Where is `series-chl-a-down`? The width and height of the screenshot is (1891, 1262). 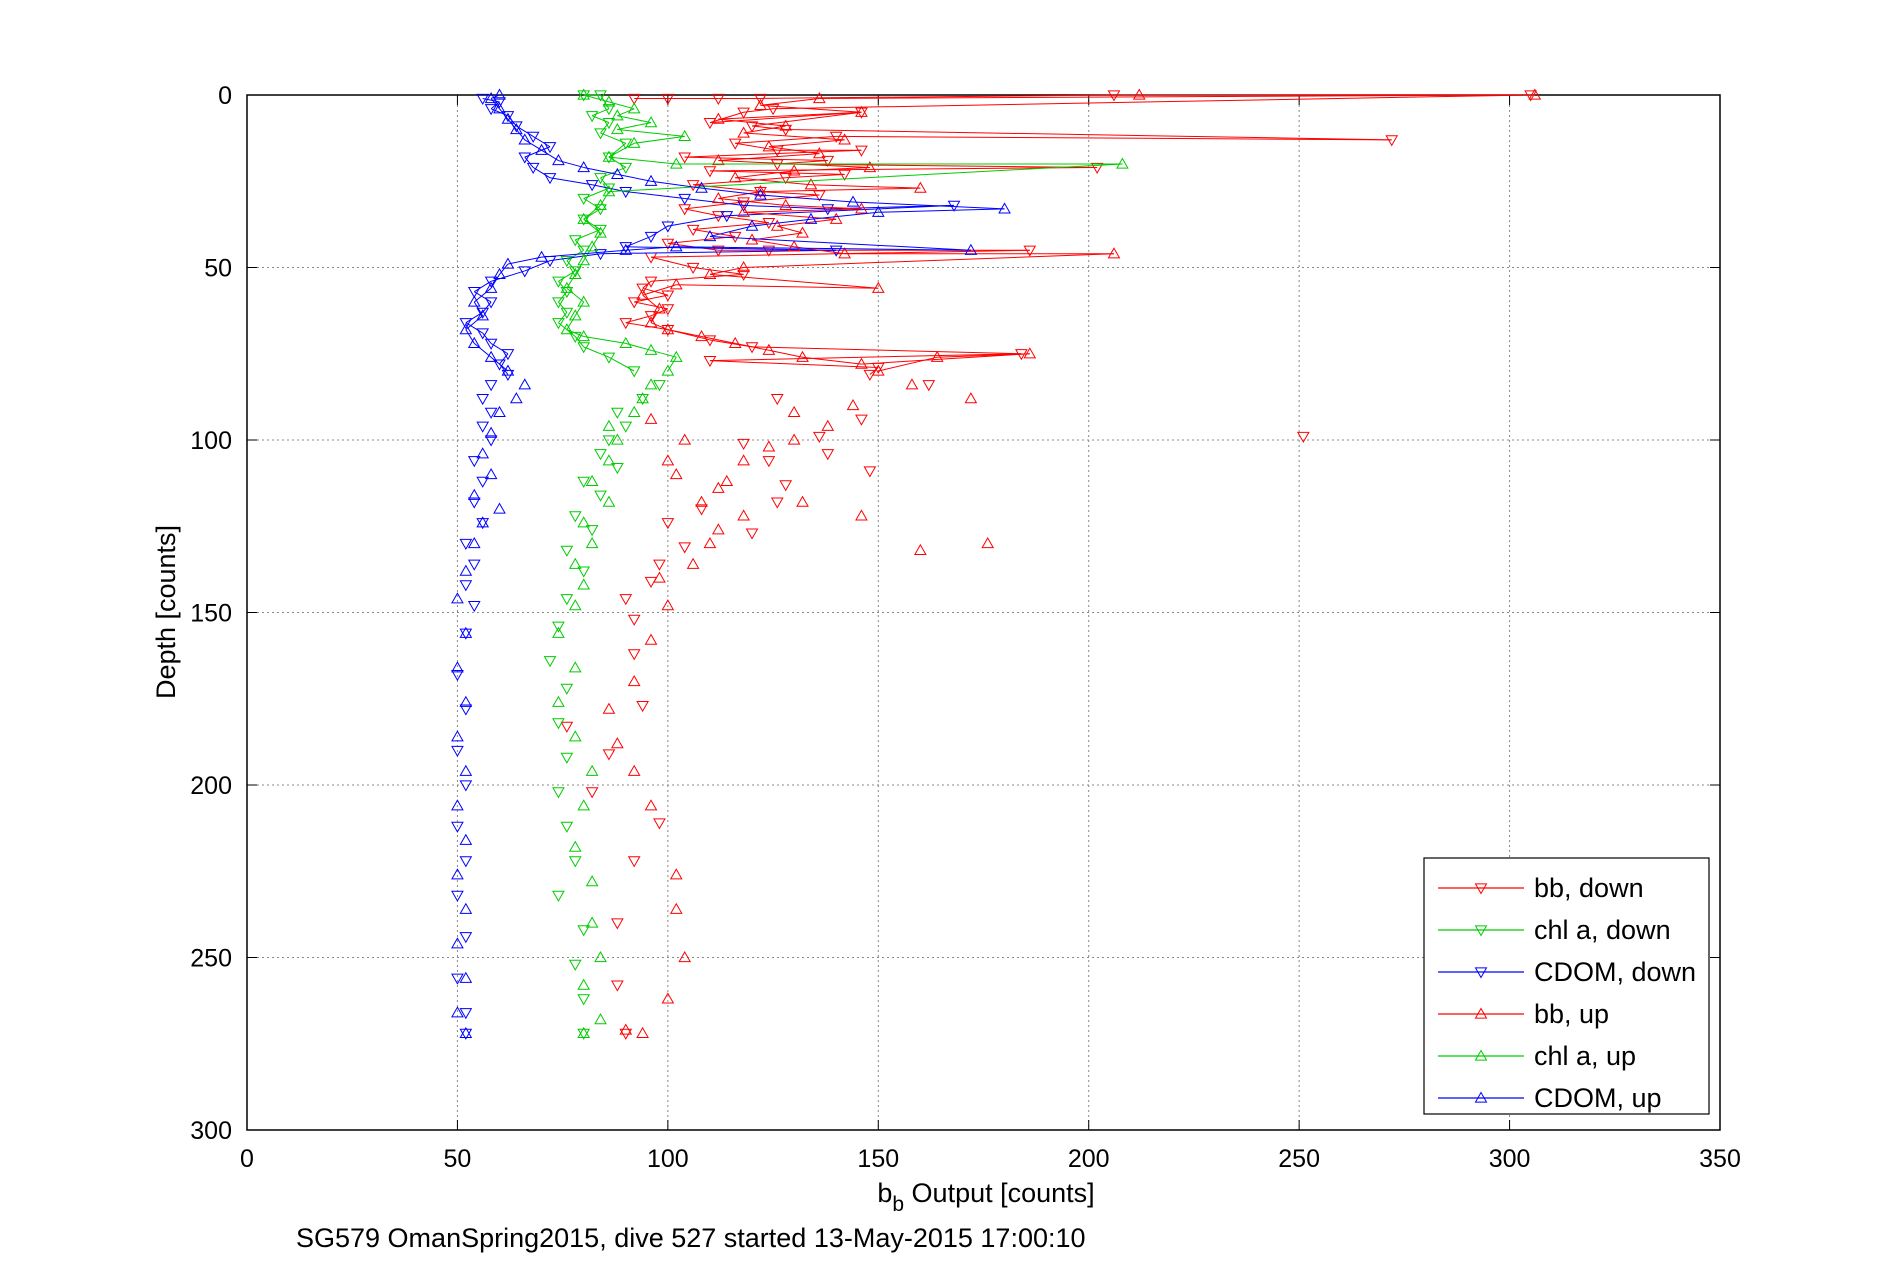
series-chl-a-down is located at coordinates (604, 565).